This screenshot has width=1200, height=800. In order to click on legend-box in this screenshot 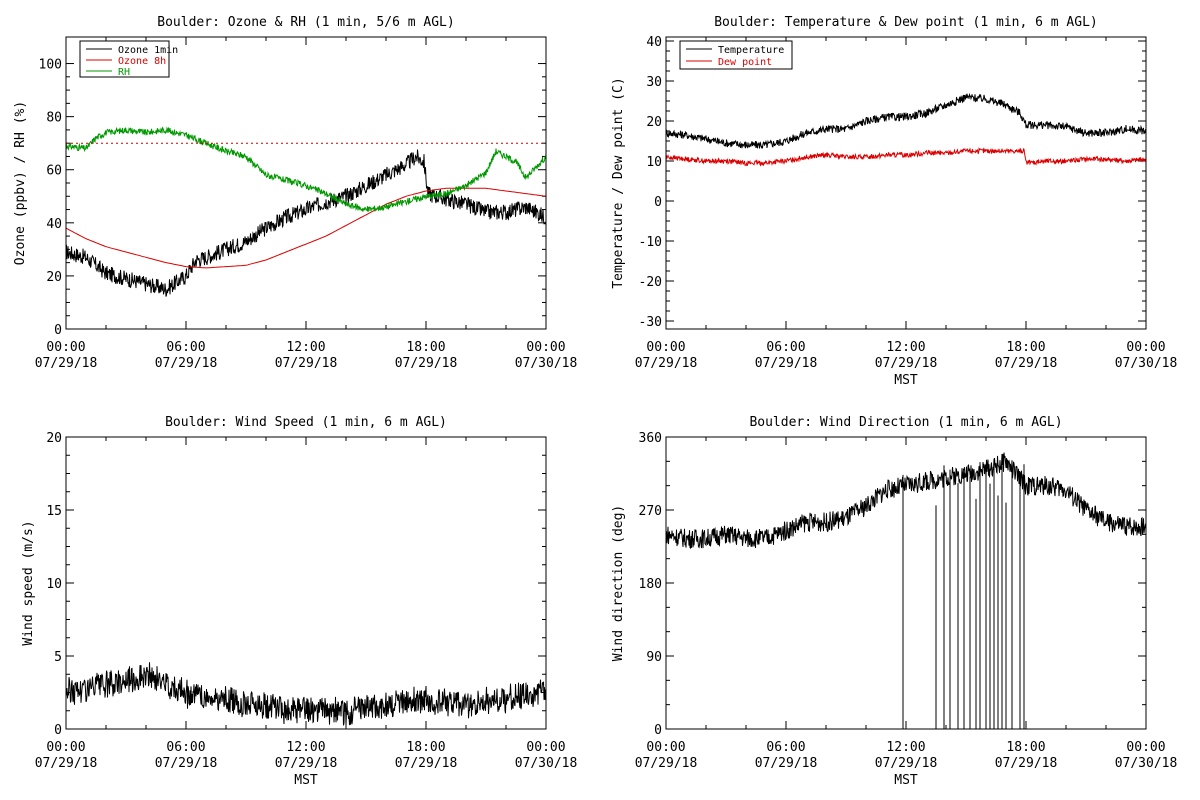, I will do `click(736, 55)`.